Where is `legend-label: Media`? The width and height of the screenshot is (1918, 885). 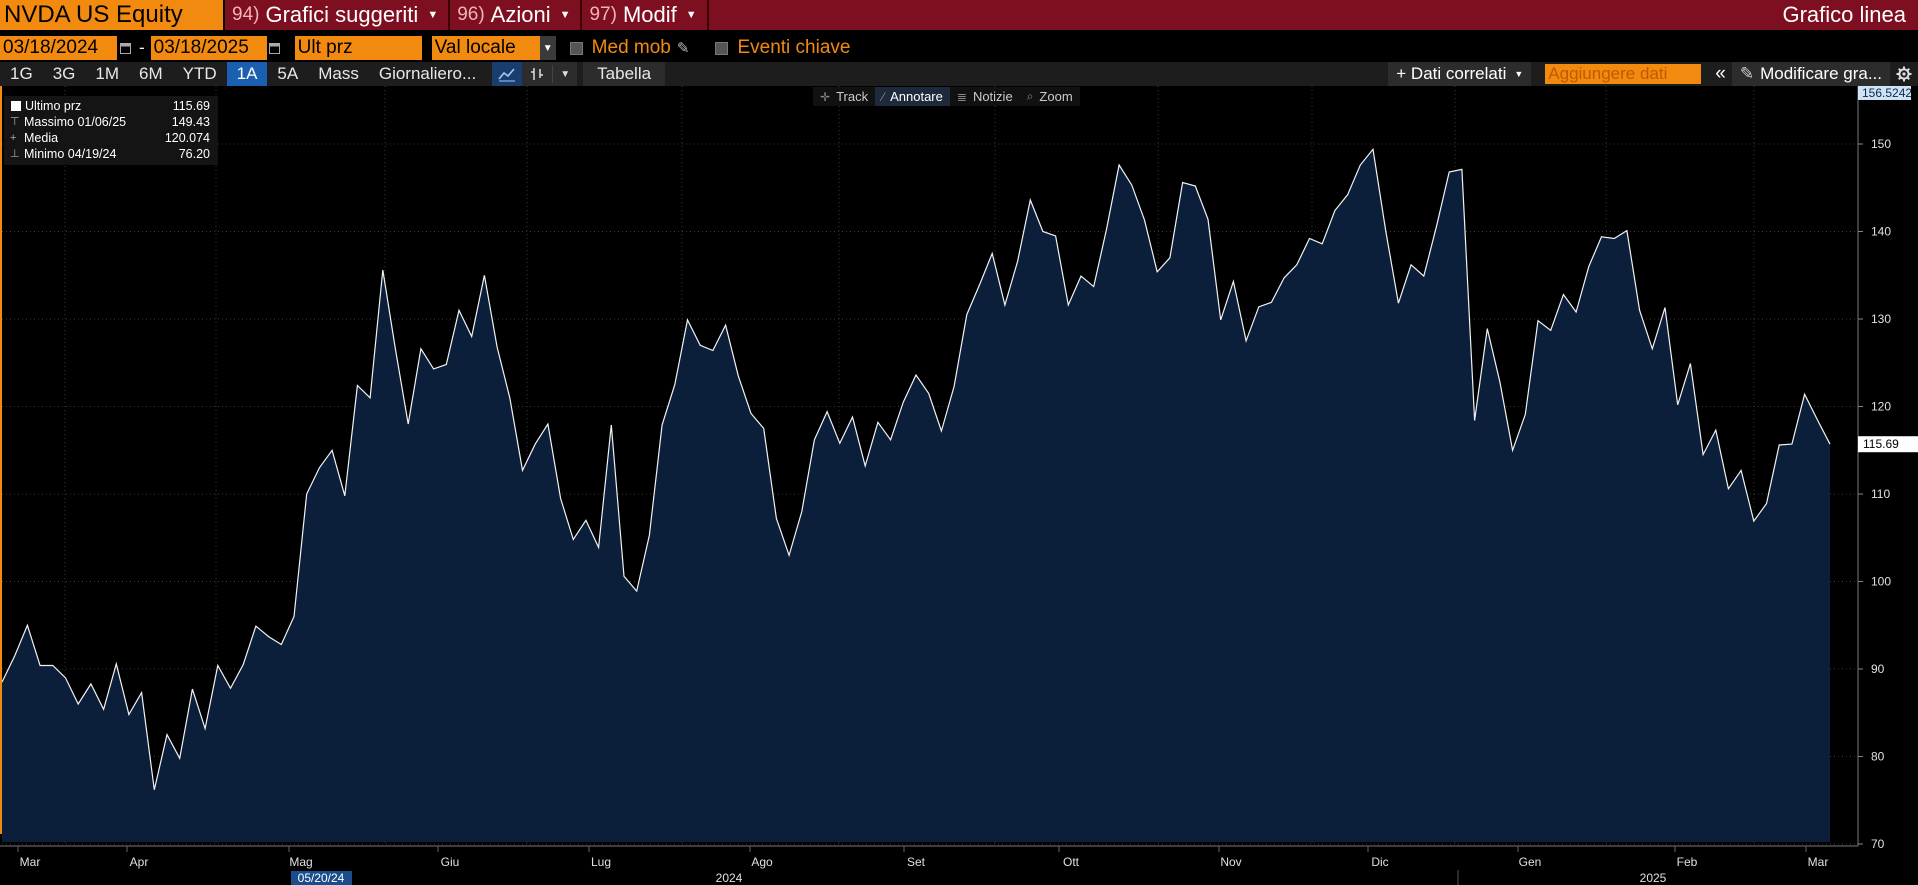
legend-label: Media is located at coordinates (41, 138).